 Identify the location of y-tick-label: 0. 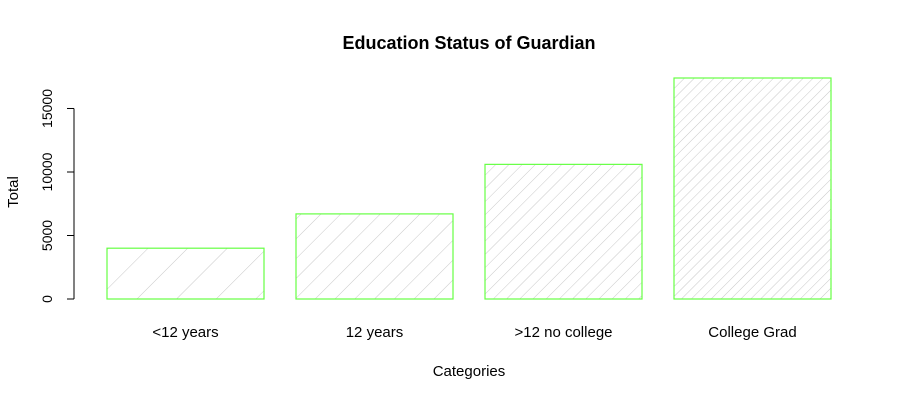
(47, 299).